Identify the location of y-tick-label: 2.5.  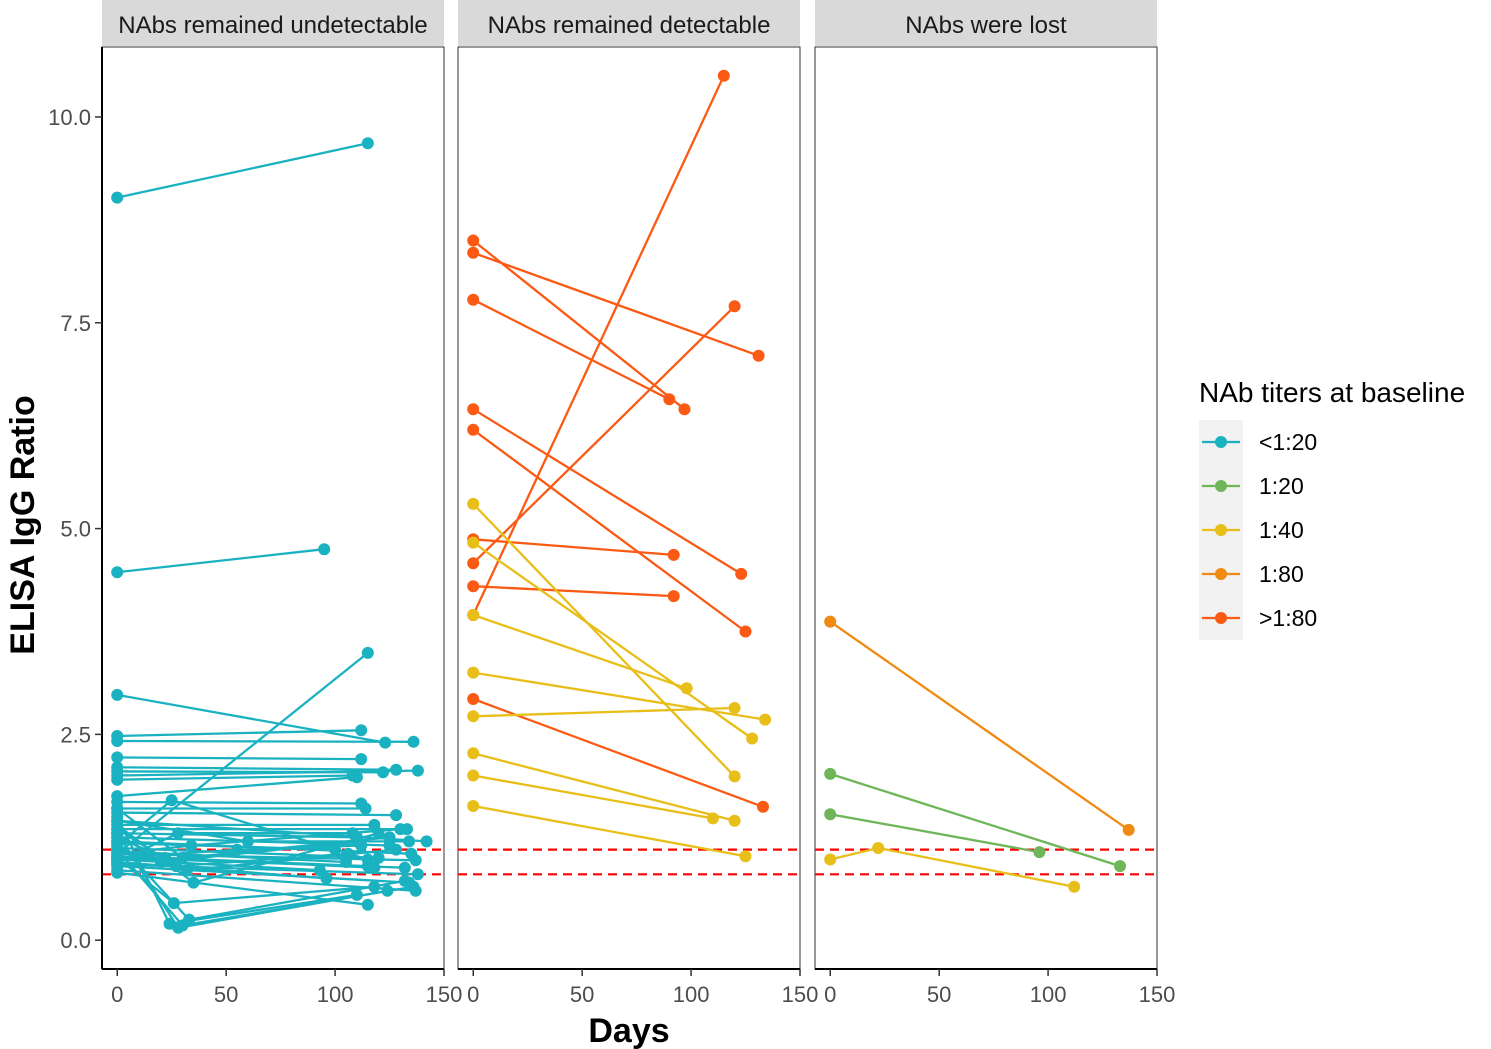
(75, 734).